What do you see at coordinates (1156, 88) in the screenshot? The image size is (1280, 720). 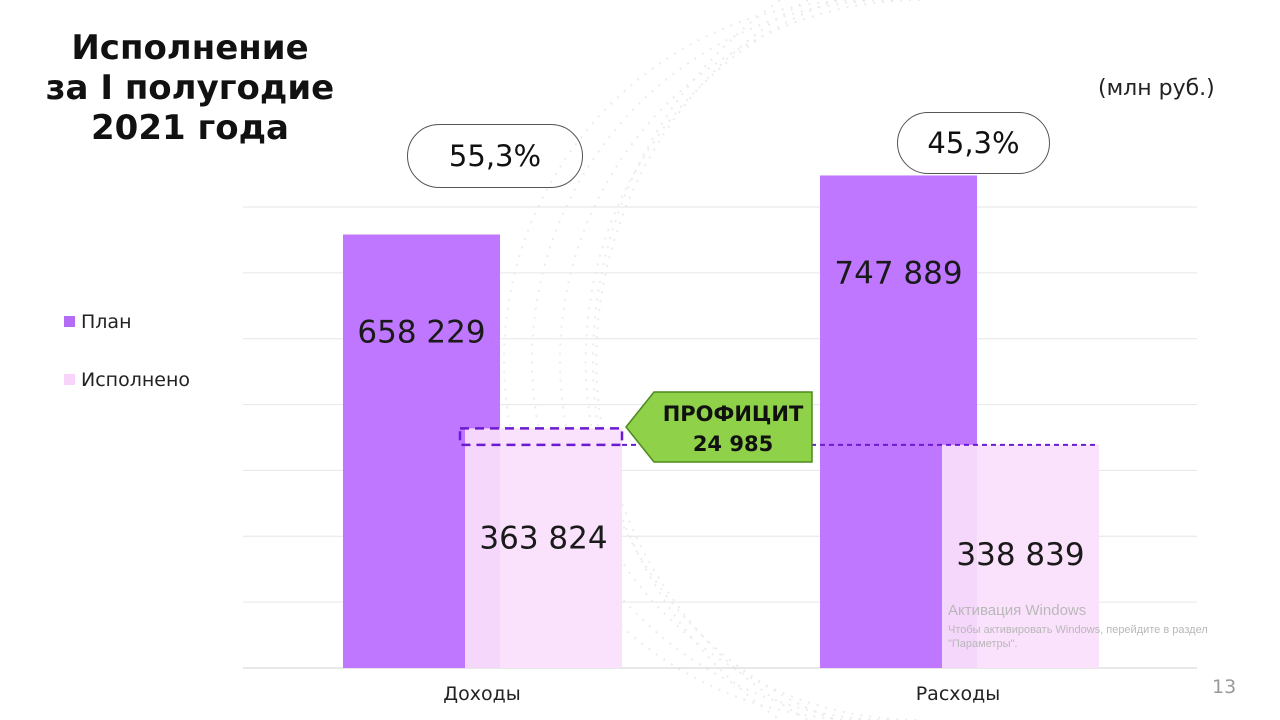 I see `units-label: (млн руб.)` at bounding box center [1156, 88].